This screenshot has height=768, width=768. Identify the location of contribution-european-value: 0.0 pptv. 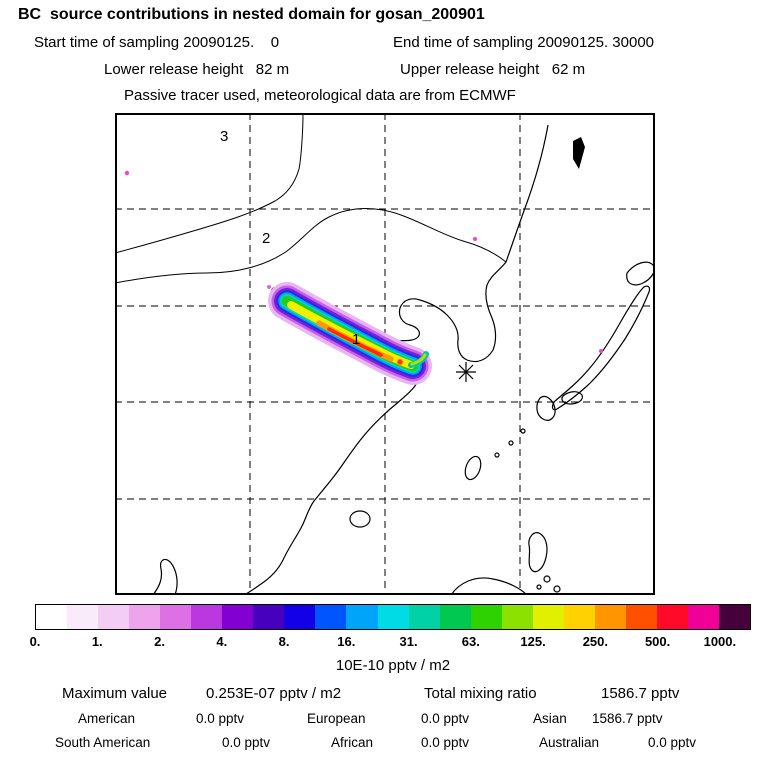
(445, 718).